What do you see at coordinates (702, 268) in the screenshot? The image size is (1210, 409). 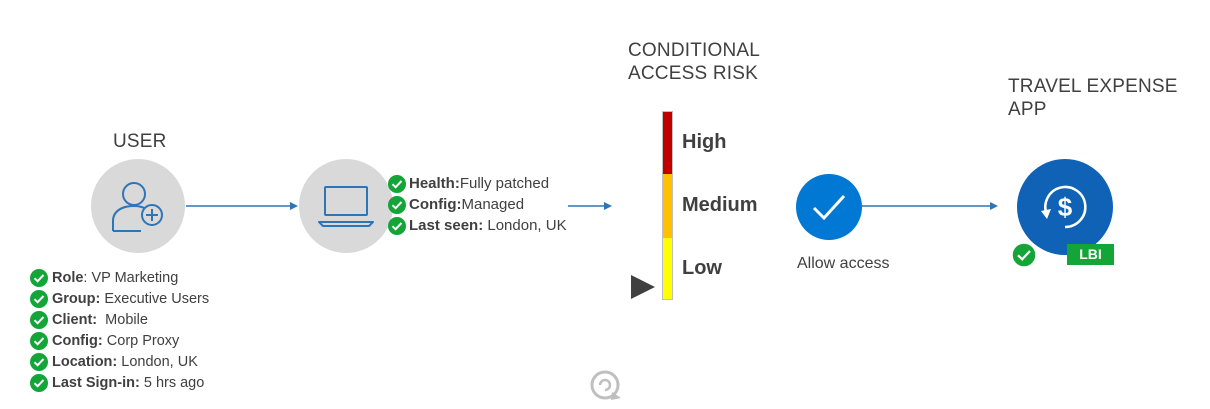 I see `risk-level-low: Low` at bounding box center [702, 268].